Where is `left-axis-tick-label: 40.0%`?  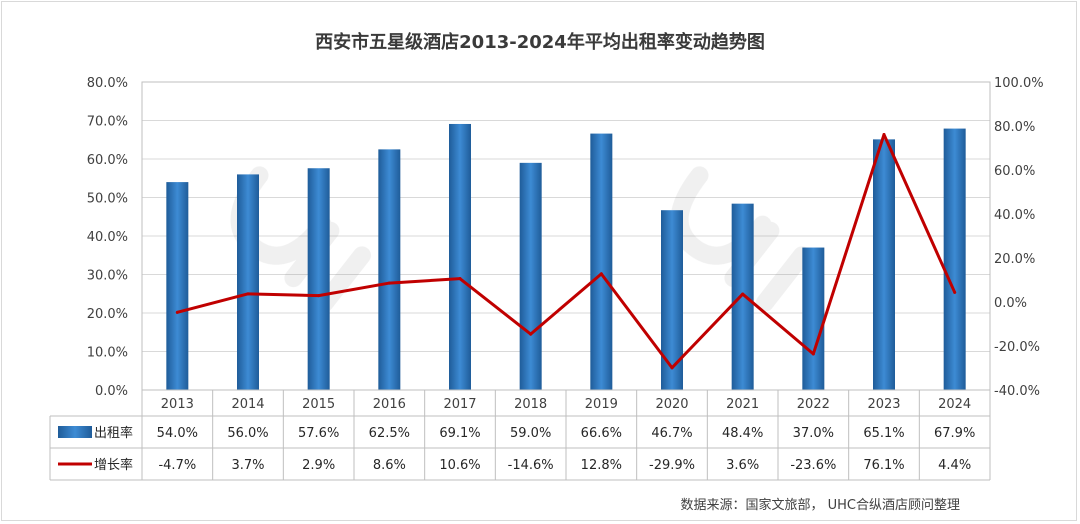
left-axis-tick-label: 40.0% is located at coordinates (107, 237).